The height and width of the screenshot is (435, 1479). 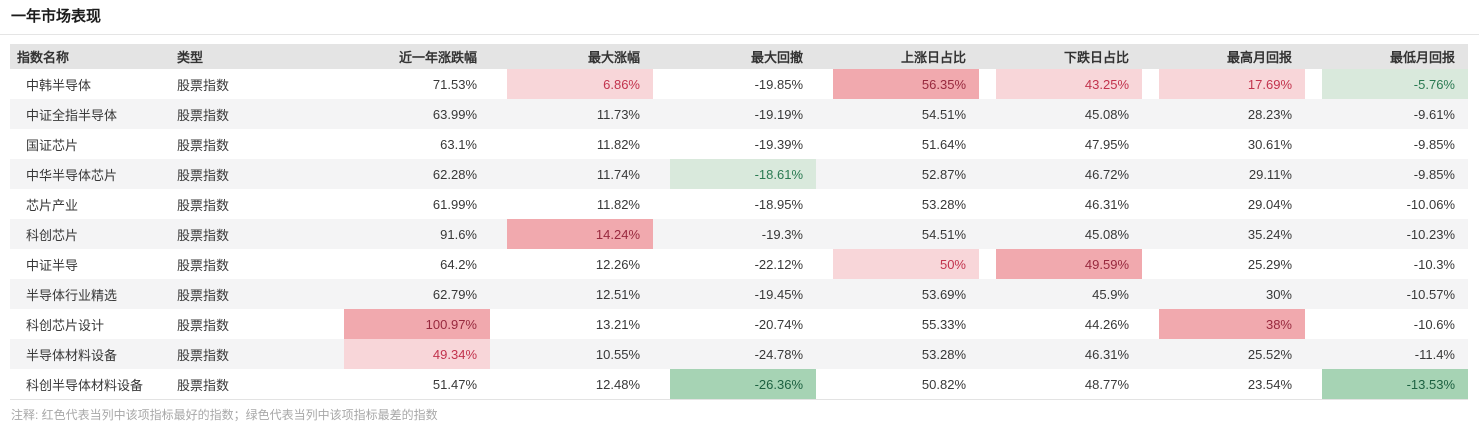 I want to click on metric-cell: 29.11%, so click(x=1232, y=174).